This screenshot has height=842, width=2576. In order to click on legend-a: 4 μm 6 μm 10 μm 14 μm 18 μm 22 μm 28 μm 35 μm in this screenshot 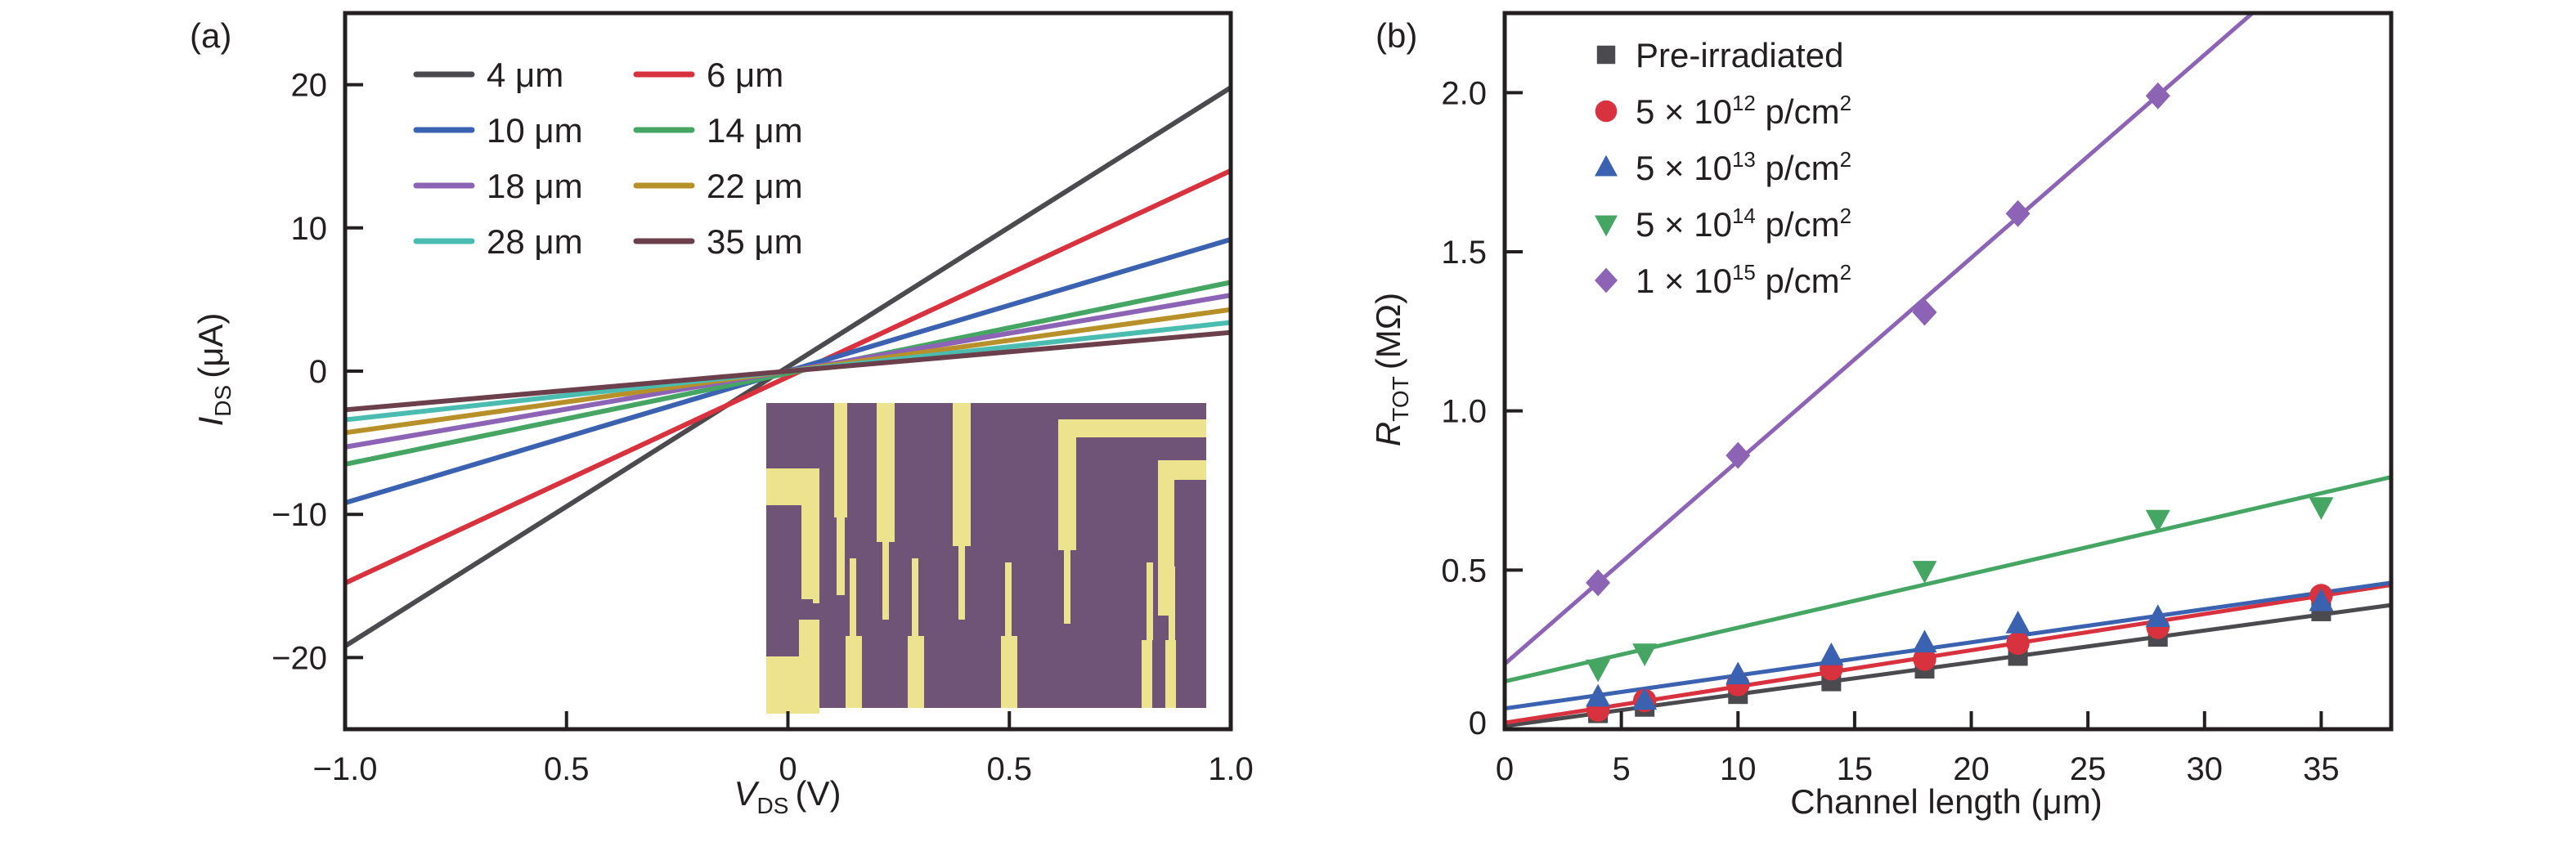, I will do `click(608, 158)`.